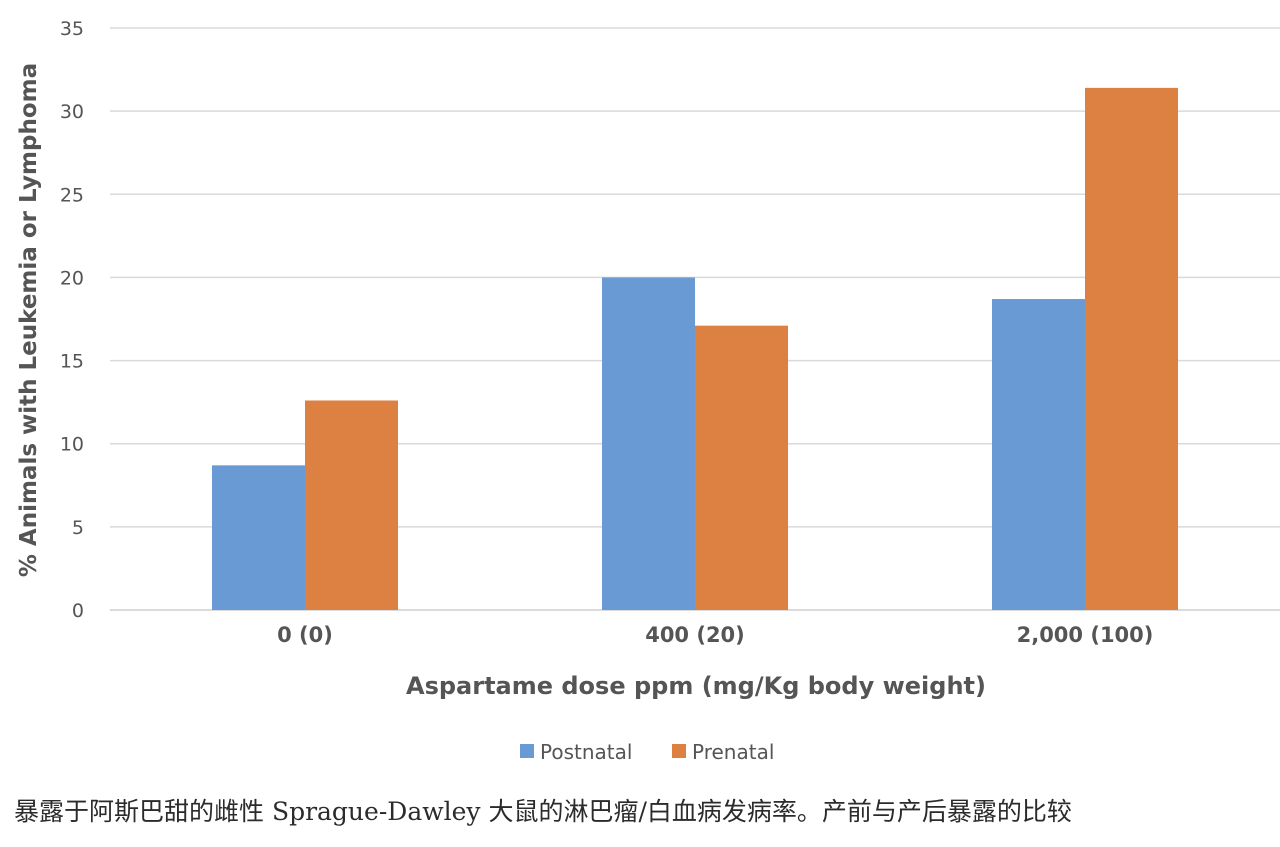  Describe the element at coordinates (679, 751) in the screenshot. I see `legend-swatch-prenatal` at that location.